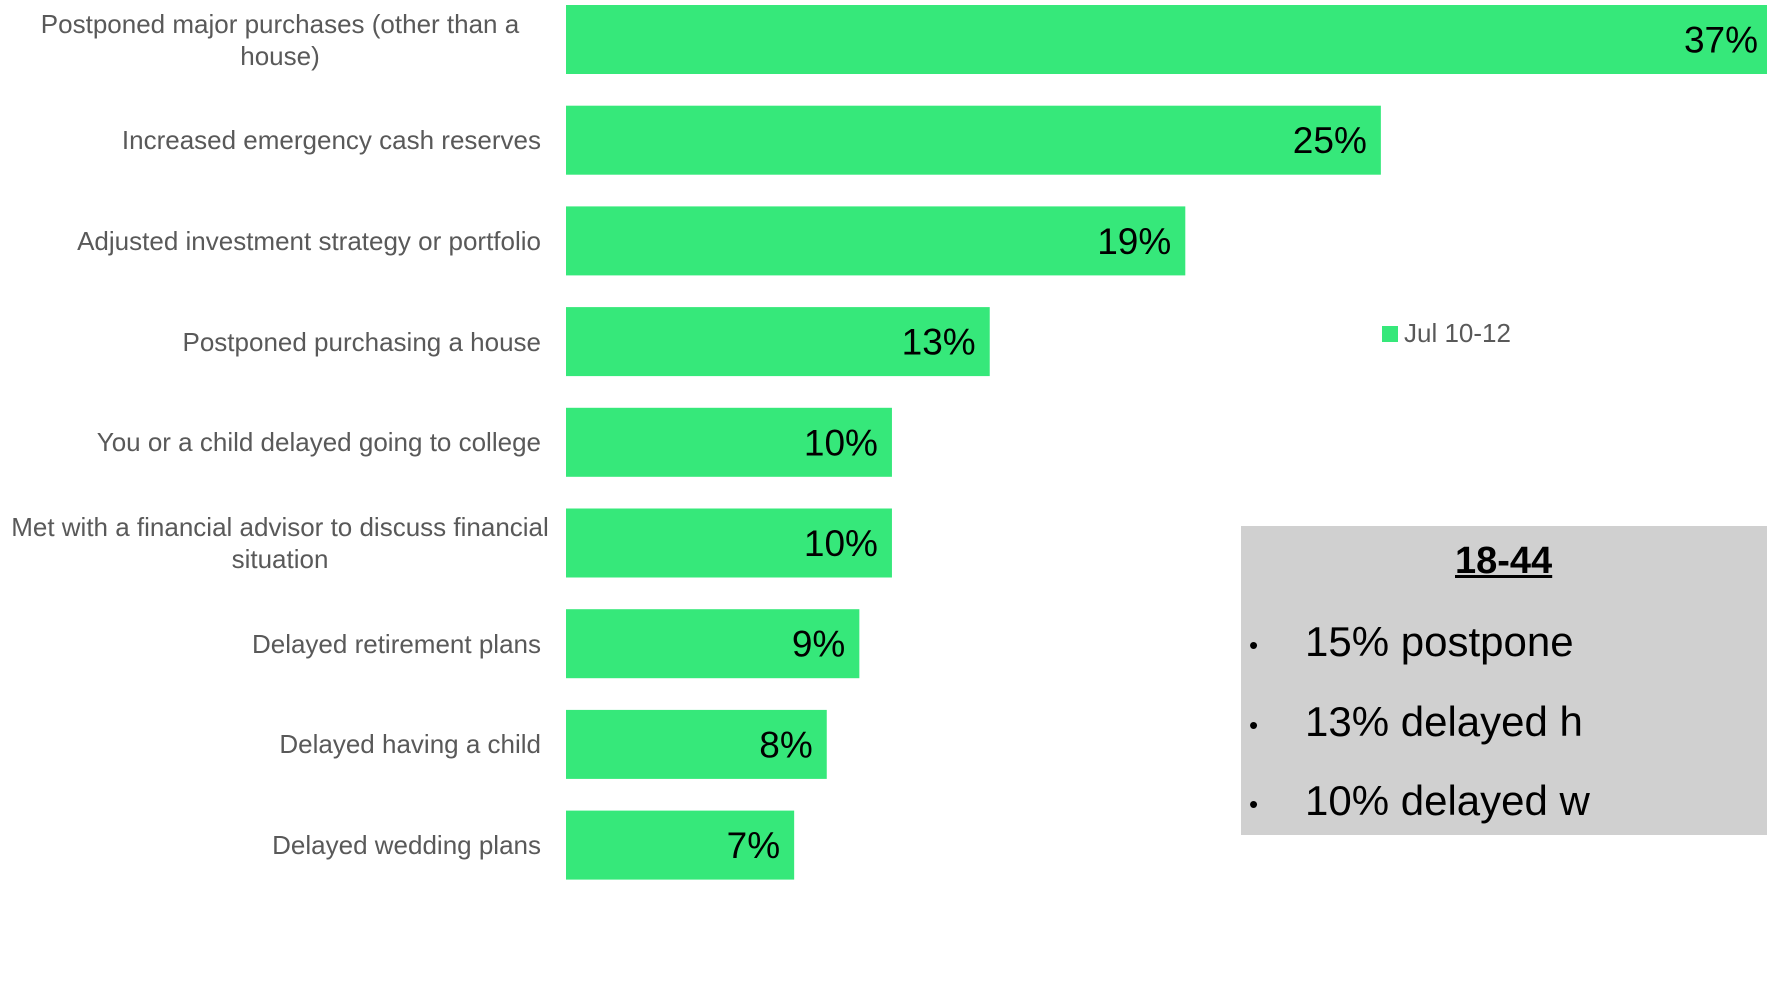  What do you see at coordinates (785, 744) in the screenshot?
I see `data-label: 8%` at bounding box center [785, 744].